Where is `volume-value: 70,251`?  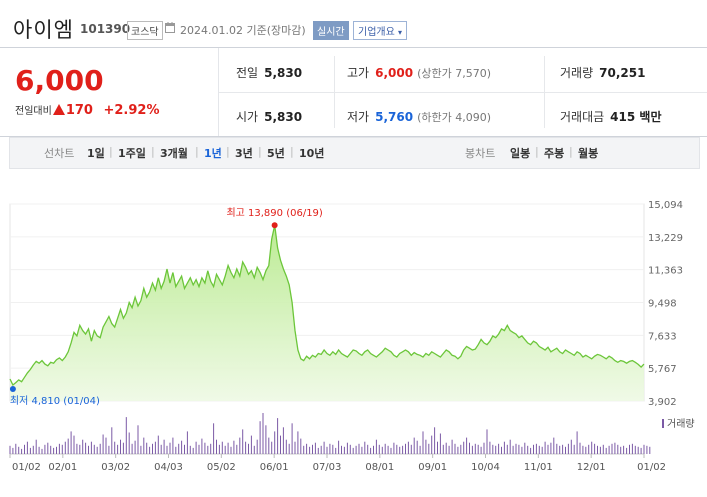
volume-value: 70,251 is located at coordinates (622, 73).